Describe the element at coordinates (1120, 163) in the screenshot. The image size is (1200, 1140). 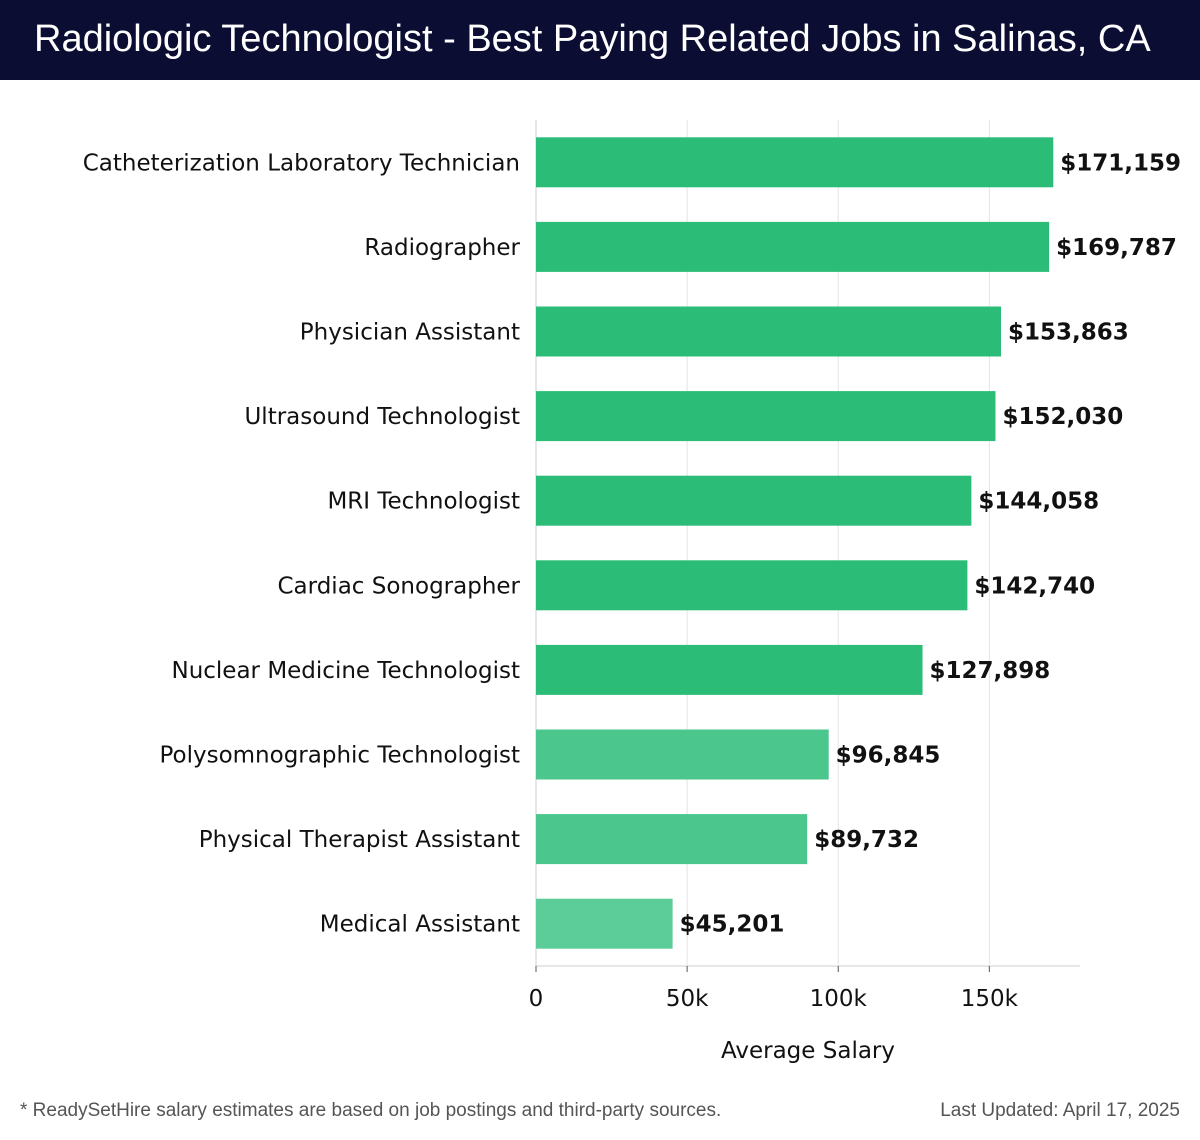
I see `value-label: $171,159` at that location.